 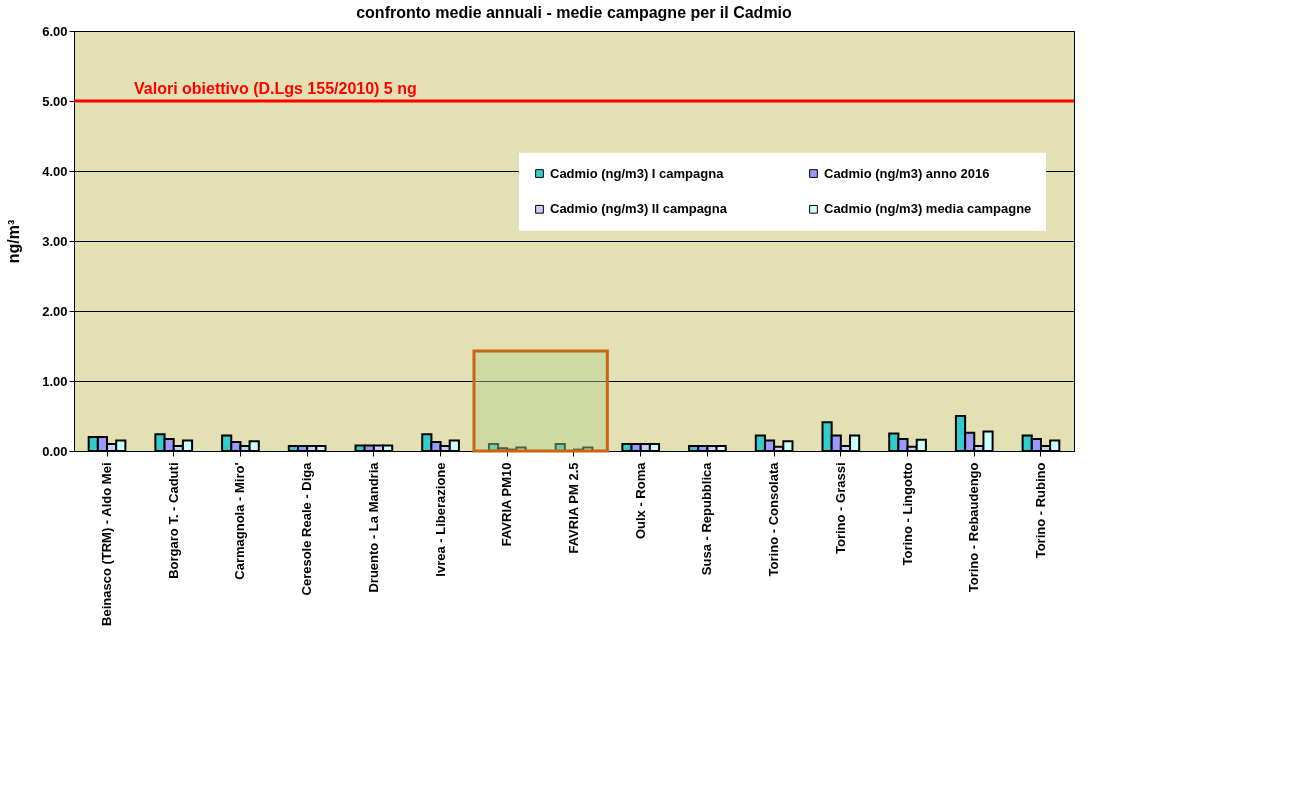 What do you see at coordinates (1040, 510) in the screenshot?
I see `x-tick-label: Torino - Rubino` at bounding box center [1040, 510].